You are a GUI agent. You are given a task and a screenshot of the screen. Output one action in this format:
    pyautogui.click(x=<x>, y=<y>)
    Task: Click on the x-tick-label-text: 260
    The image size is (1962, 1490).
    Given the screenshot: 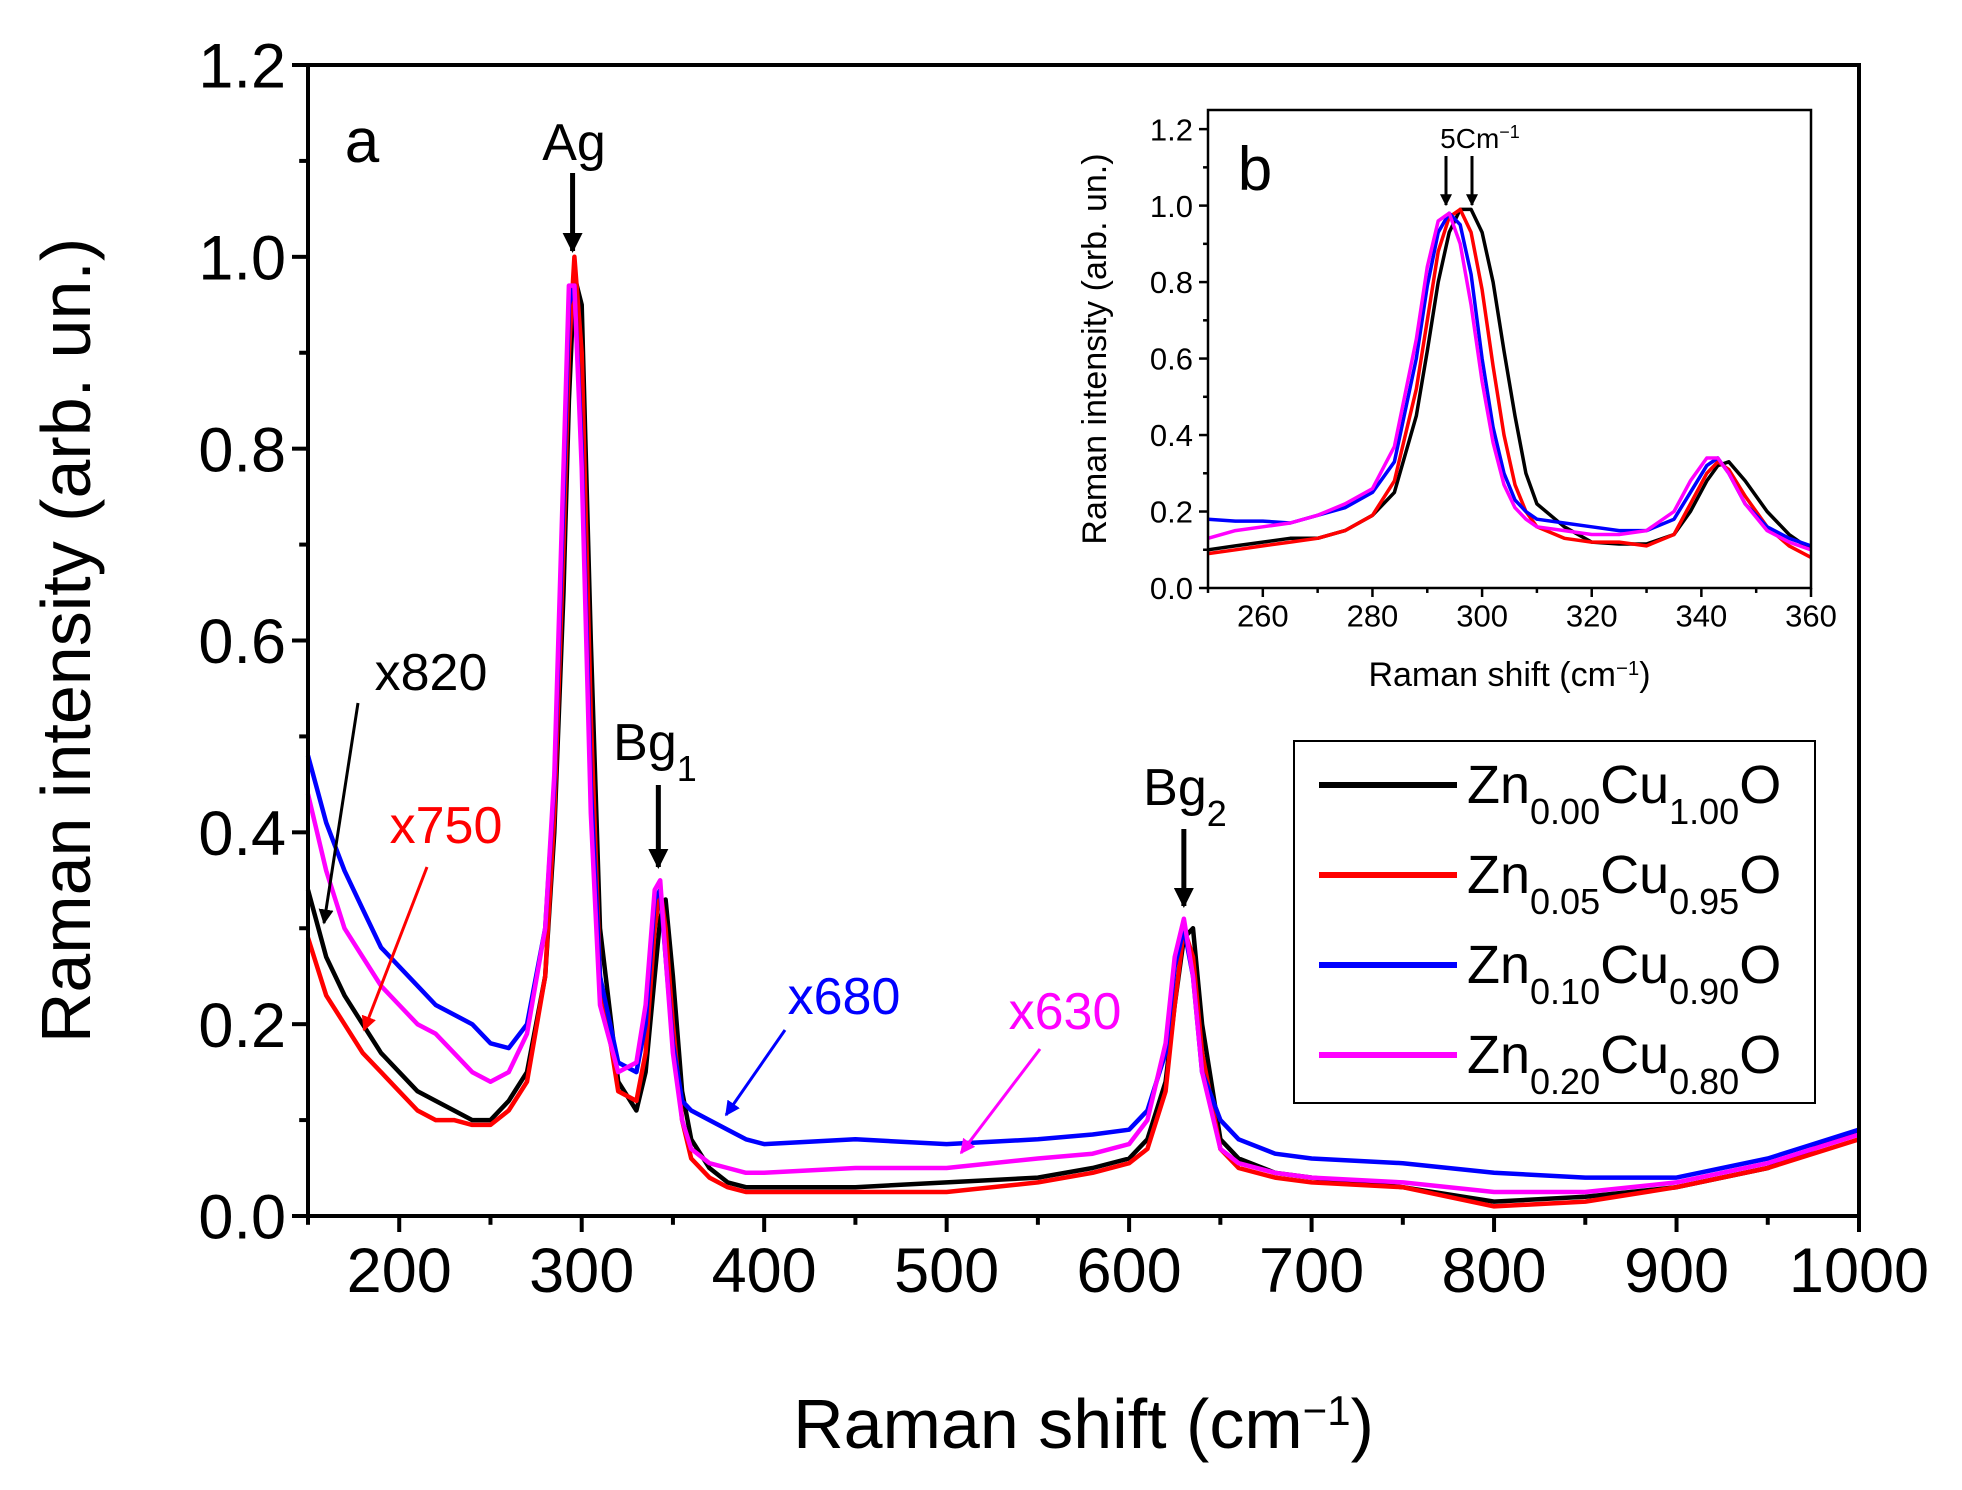 What is the action you would take?
    pyautogui.click(x=1263, y=615)
    